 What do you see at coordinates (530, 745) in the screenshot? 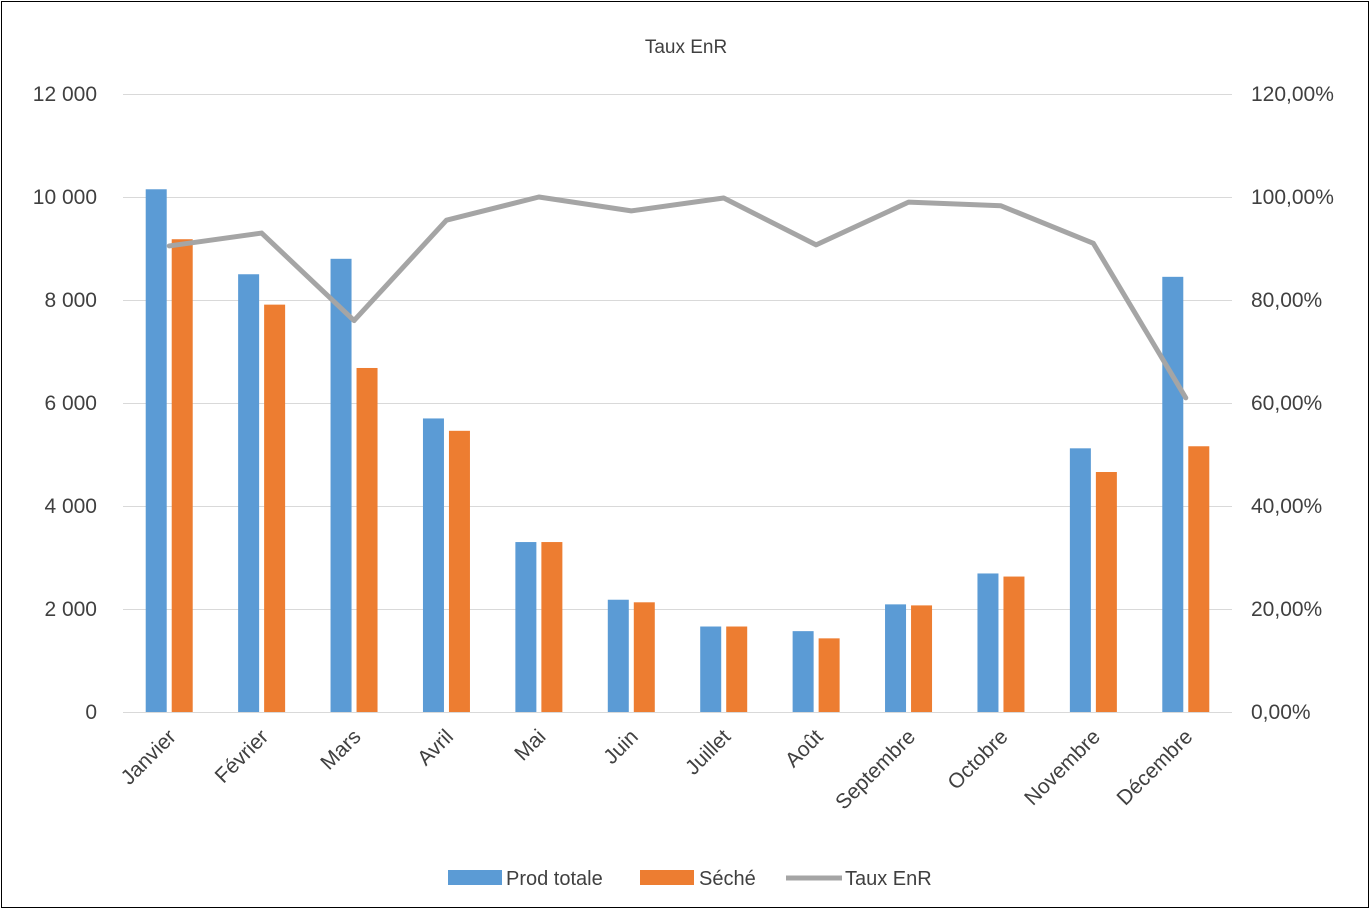
I see `category-label: Mai` at bounding box center [530, 745].